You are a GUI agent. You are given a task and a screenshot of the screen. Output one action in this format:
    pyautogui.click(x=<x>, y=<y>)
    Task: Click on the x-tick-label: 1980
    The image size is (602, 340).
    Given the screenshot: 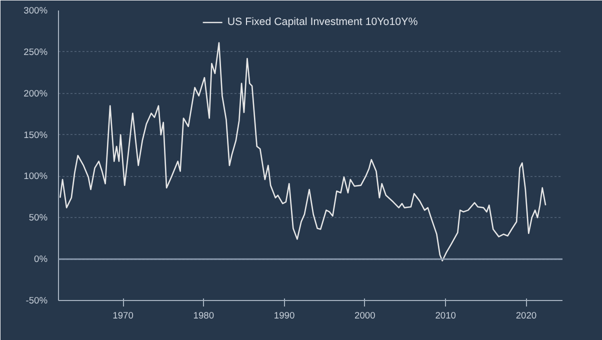 What is the action you would take?
    pyautogui.click(x=203, y=315)
    